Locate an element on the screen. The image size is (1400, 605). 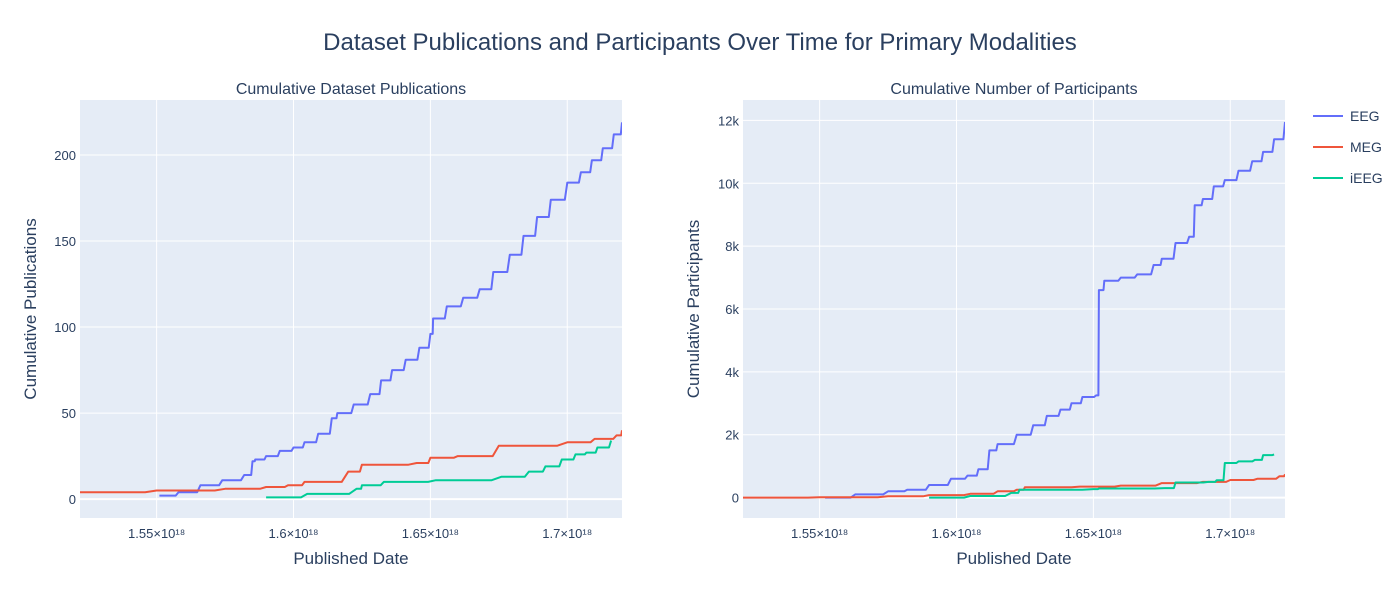
y-tick-label: 50 is located at coordinates (69, 413).